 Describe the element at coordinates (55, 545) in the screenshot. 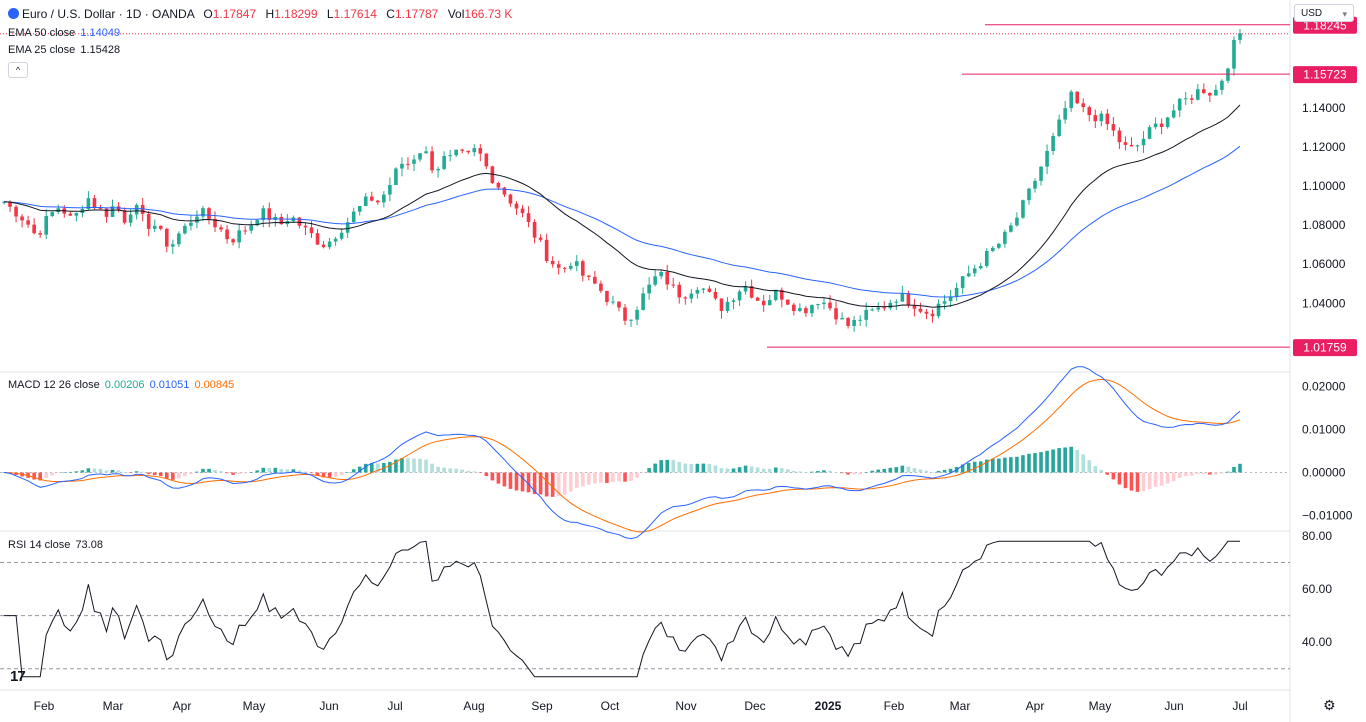

I see `rsi-legend: RSI 14 close 73.08` at that location.